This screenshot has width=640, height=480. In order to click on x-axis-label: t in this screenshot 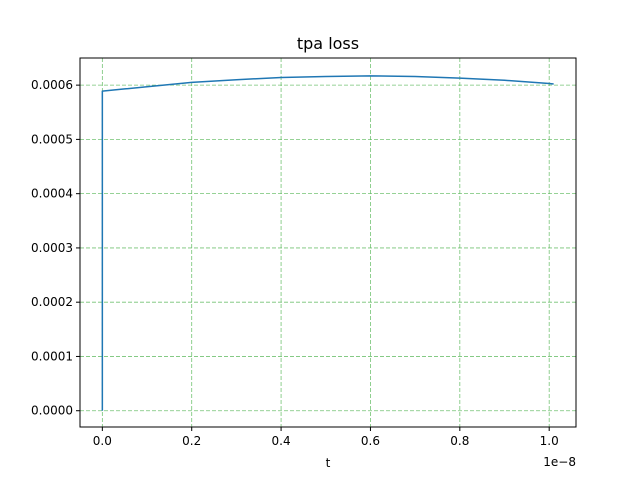, I will do `click(328, 463)`.